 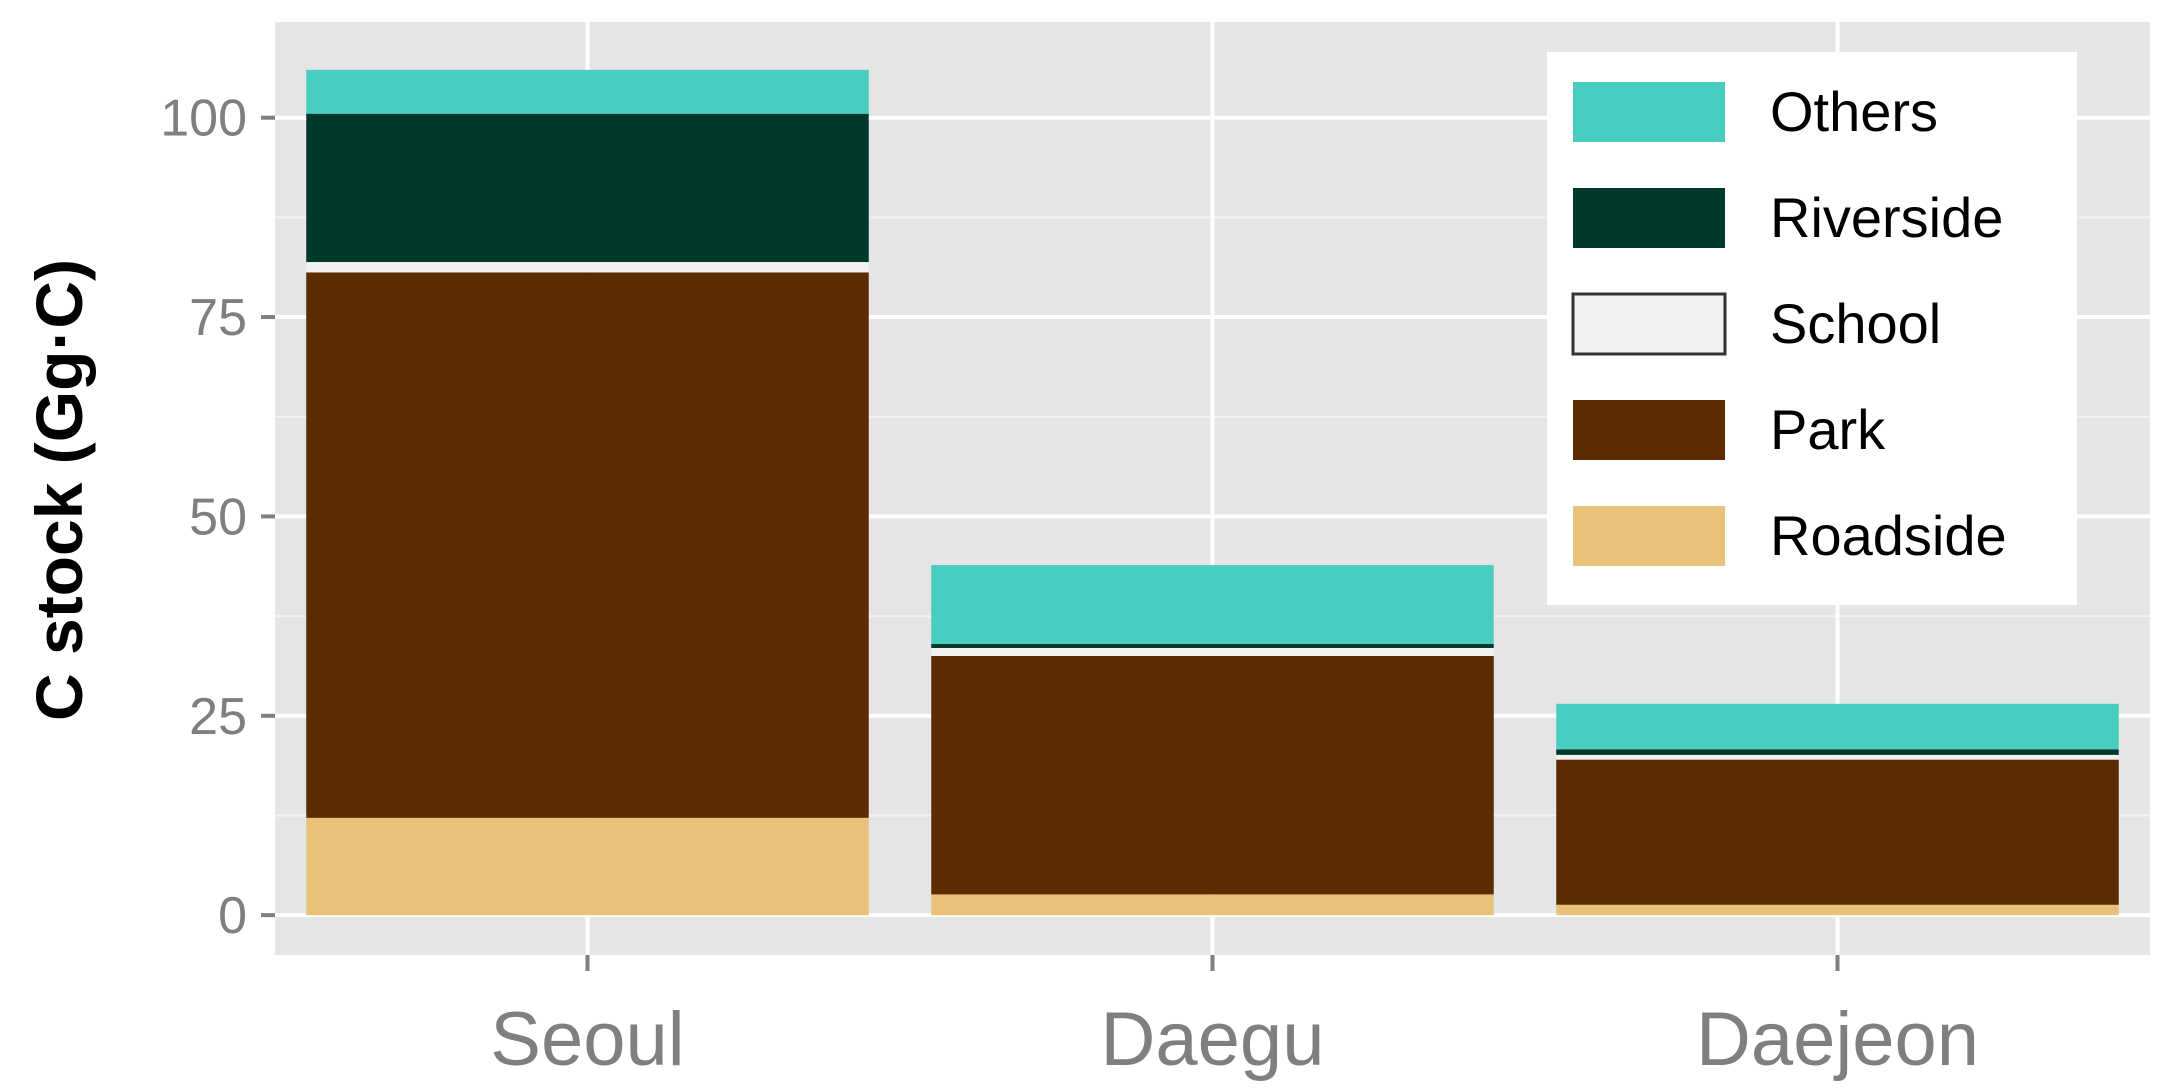 I want to click on y-tick-label: 50, so click(x=218, y=517).